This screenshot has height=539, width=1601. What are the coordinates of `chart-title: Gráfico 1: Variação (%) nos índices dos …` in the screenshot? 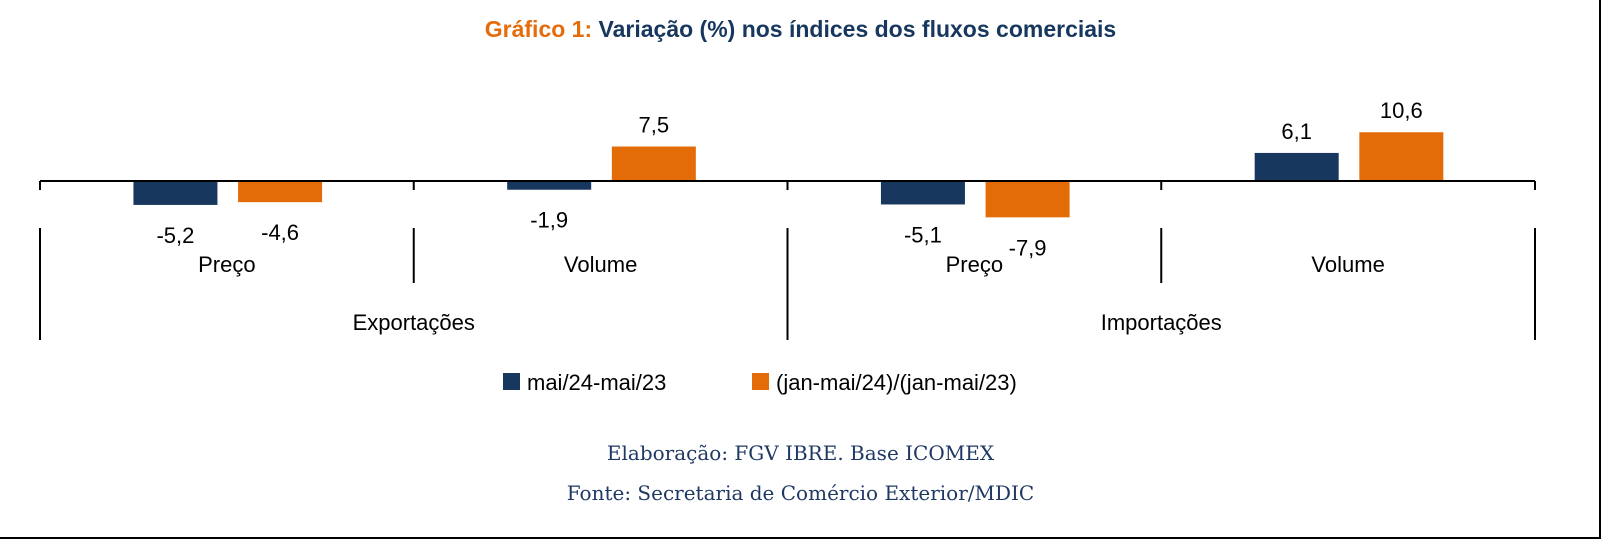 It's located at (800, 29).